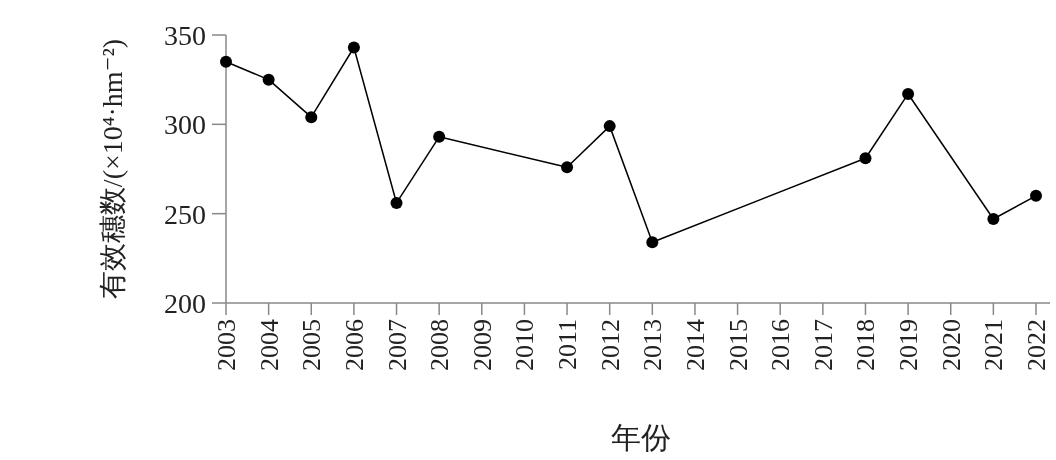  Describe the element at coordinates (440, 345) in the screenshot. I see `x-tick-label: 2008` at that location.